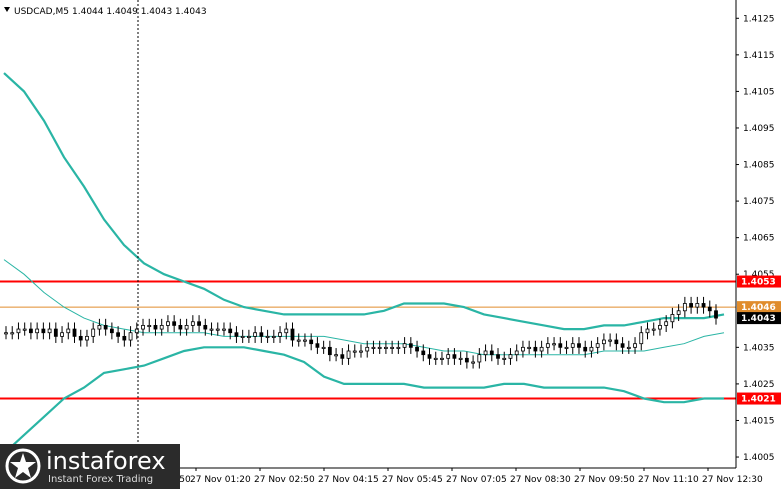 The width and height of the screenshot is (781, 489). I want to click on y-tick-label: 1.4025, so click(759, 385).